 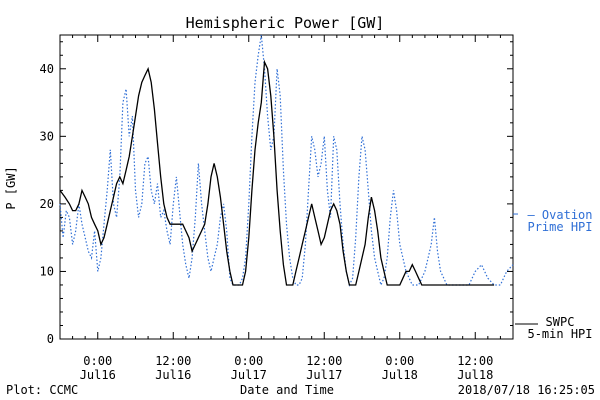 What do you see at coordinates (50, 339) in the screenshot?
I see `y-tick-label: 0` at bounding box center [50, 339].